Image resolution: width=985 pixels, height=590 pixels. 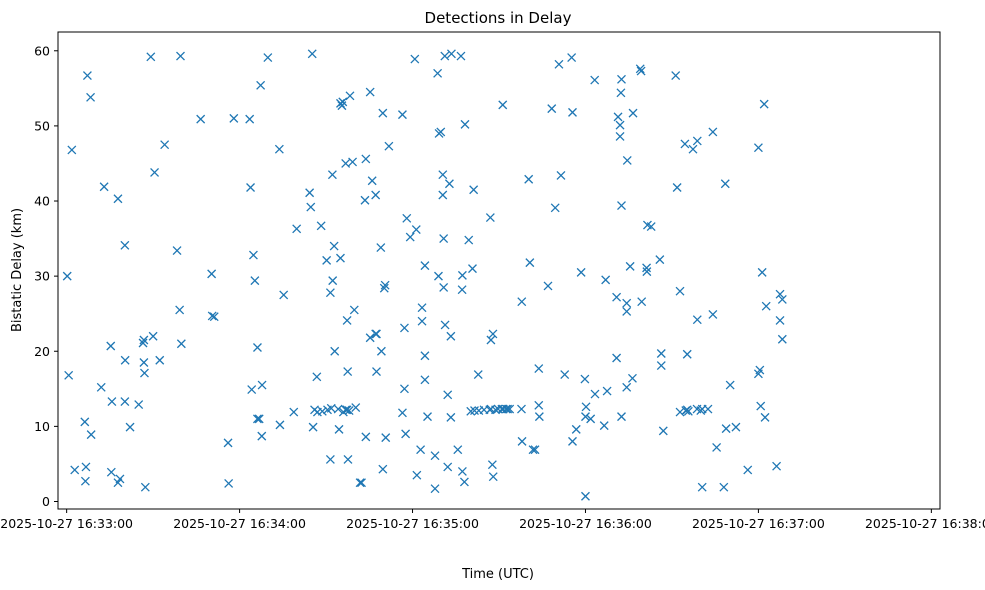 I want to click on x-tick-label: 2025-10-27 16:33:00, so click(x=66, y=523).